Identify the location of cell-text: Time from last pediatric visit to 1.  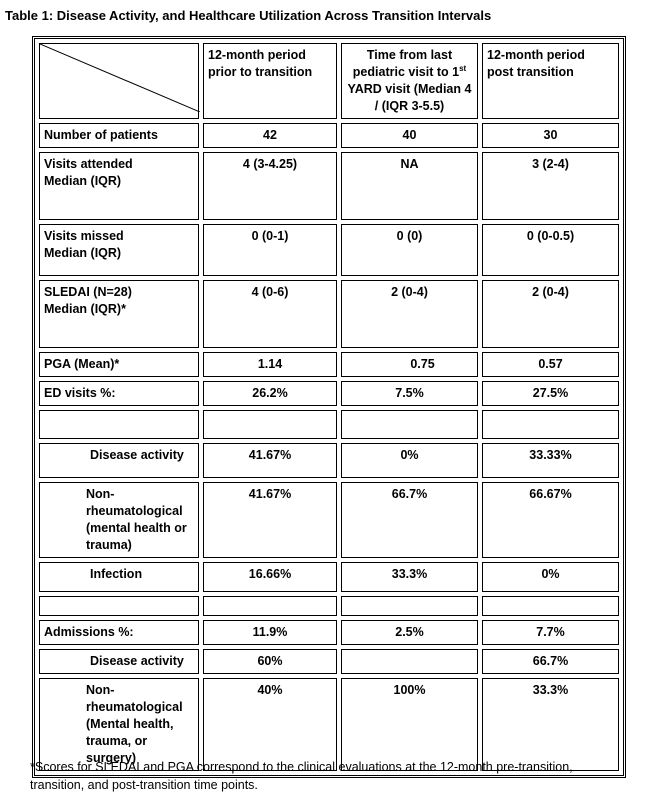
(406, 63).